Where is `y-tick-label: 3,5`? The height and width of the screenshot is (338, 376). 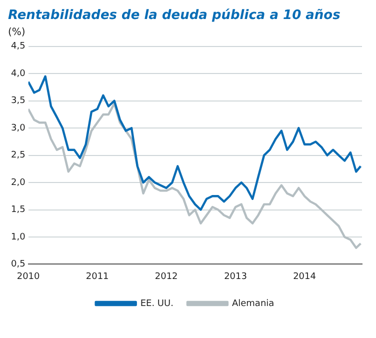 y-tick-label: 3,5 is located at coordinates (18, 101).